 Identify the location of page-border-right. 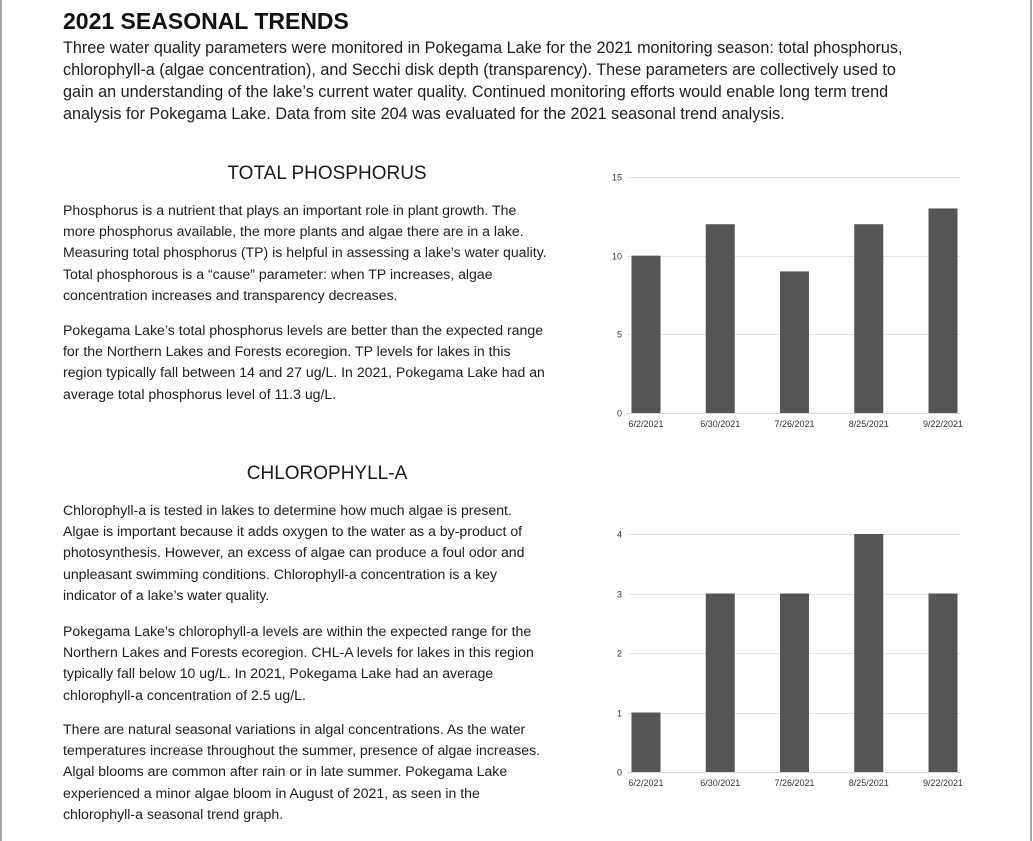
(1031, 420).